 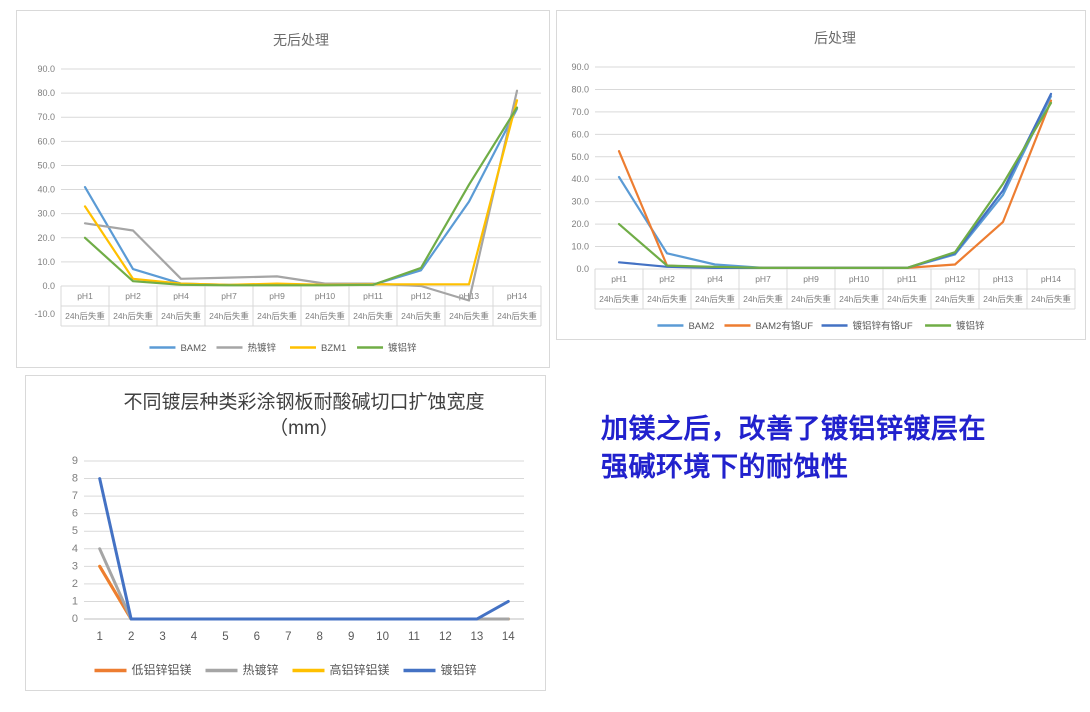 I want to click on svg-text: BZM1, so click(x=333, y=348).